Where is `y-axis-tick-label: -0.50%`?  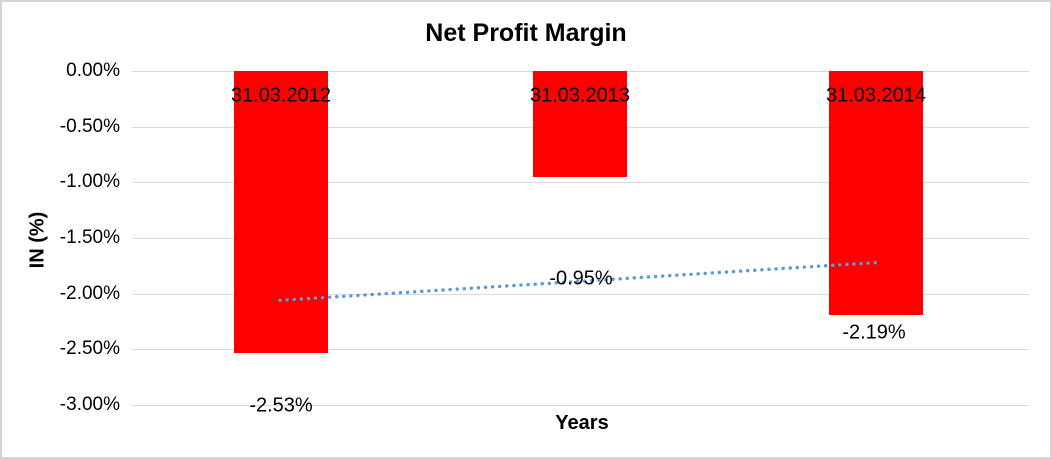 y-axis-tick-label: -0.50% is located at coordinates (89, 126).